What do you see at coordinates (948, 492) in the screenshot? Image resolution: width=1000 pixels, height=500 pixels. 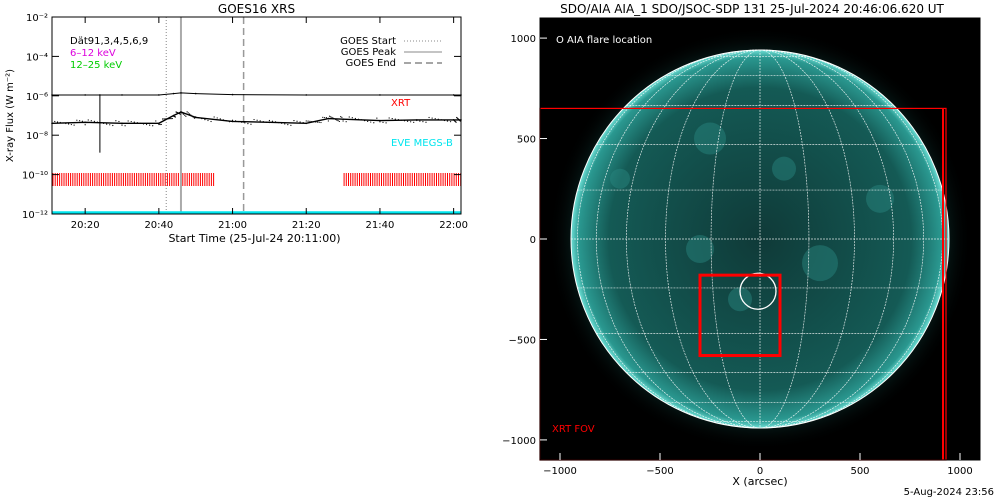 I see `footer-timestamp: 5-Aug-2024 23:56` at bounding box center [948, 492].